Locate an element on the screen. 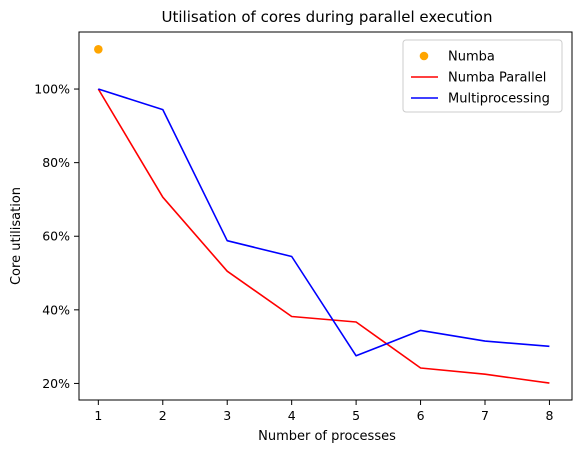 The width and height of the screenshot is (585, 453). legend-label-numba-parallel: Numba Parallel is located at coordinates (497, 78).